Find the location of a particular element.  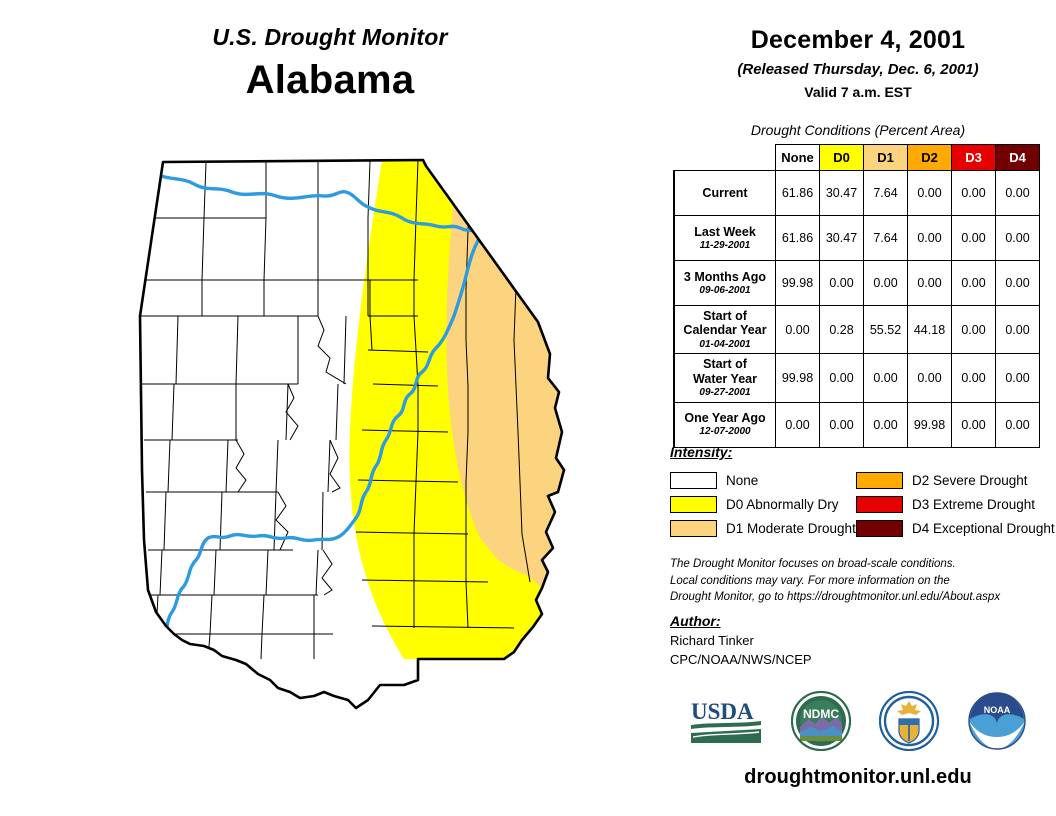

cell-oneyear-d4: 0.00 is located at coordinates (1017, 424).